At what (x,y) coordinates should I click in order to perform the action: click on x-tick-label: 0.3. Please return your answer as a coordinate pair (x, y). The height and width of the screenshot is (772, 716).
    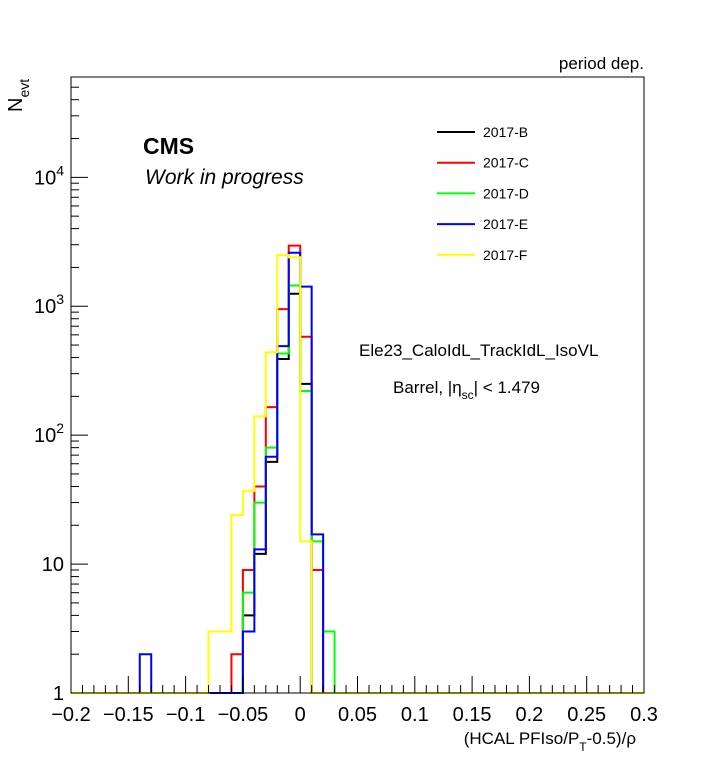
    Looking at the image, I should click on (644, 715).